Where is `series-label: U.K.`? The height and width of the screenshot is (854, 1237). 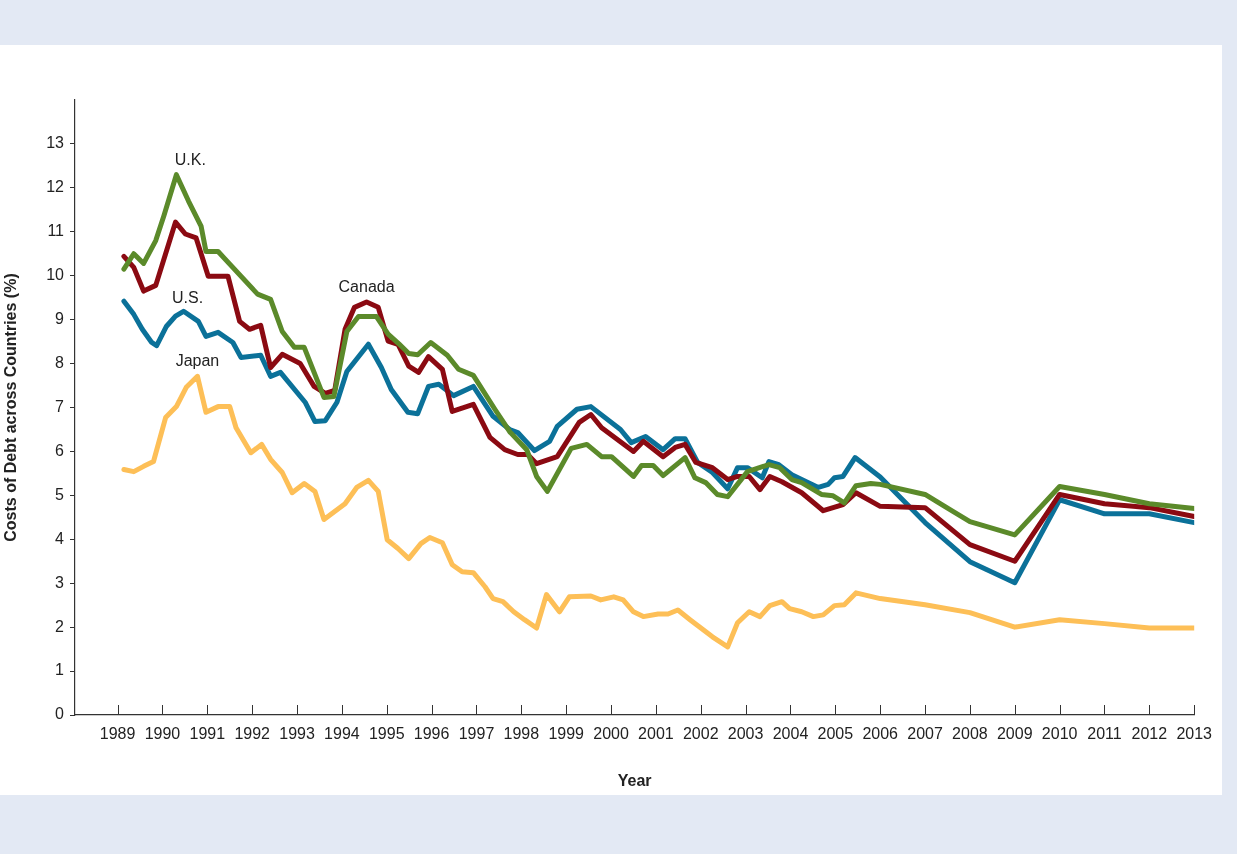 series-label: U.K. is located at coordinates (190, 160).